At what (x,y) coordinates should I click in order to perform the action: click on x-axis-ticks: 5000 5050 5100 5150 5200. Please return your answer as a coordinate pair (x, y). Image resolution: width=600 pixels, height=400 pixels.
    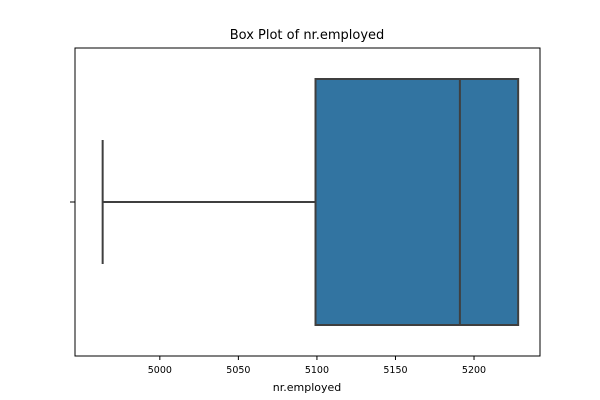
    Looking at the image, I should click on (317, 366).